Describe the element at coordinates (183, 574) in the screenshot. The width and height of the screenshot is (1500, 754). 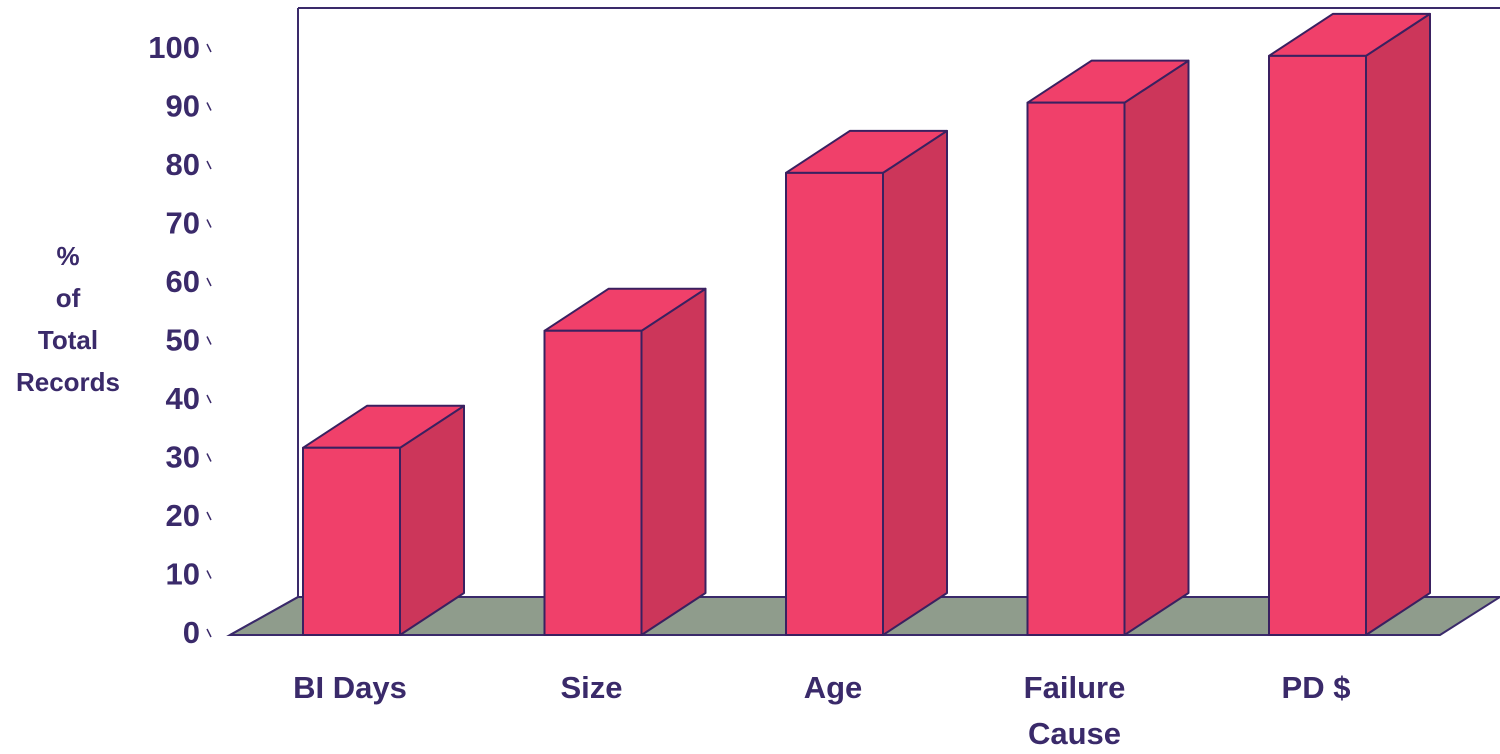
I see `y-tick-label: 10` at that location.